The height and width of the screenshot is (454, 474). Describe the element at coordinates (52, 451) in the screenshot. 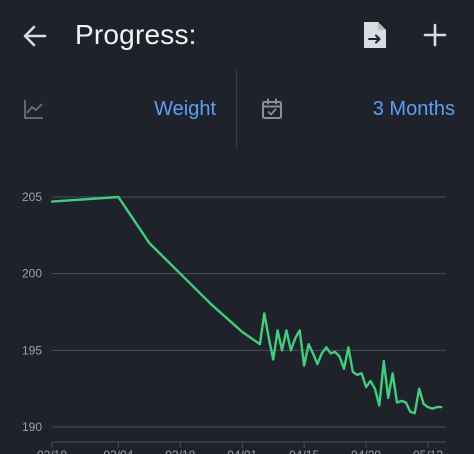

I see `x-tick-label: 02/18` at that location.